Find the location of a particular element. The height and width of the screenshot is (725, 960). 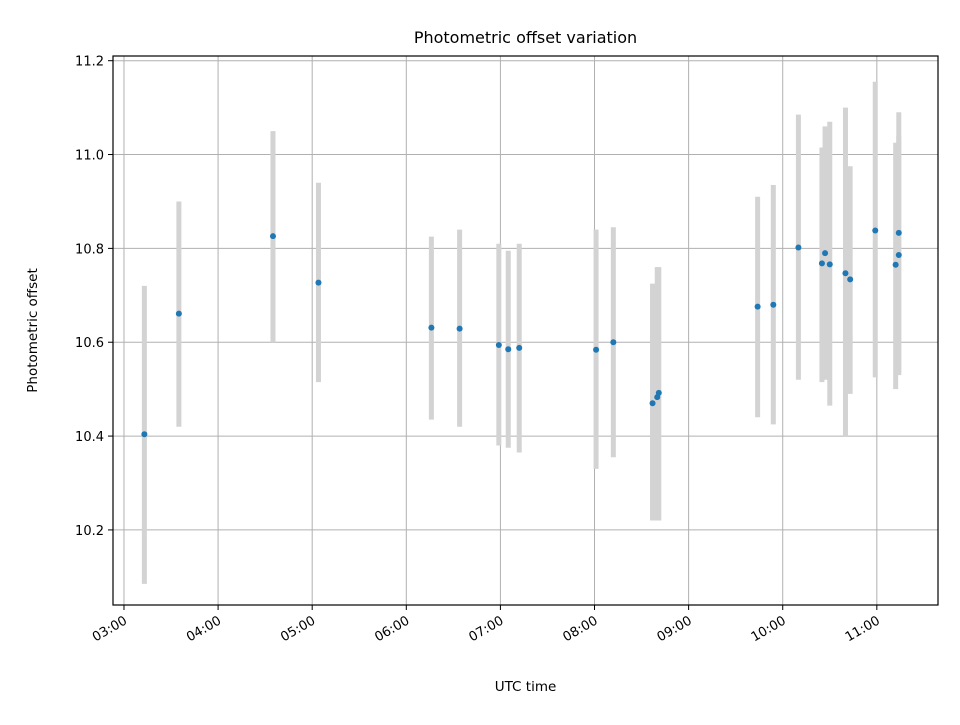

chart-title: Photometric offset variation is located at coordinates (525, 37).